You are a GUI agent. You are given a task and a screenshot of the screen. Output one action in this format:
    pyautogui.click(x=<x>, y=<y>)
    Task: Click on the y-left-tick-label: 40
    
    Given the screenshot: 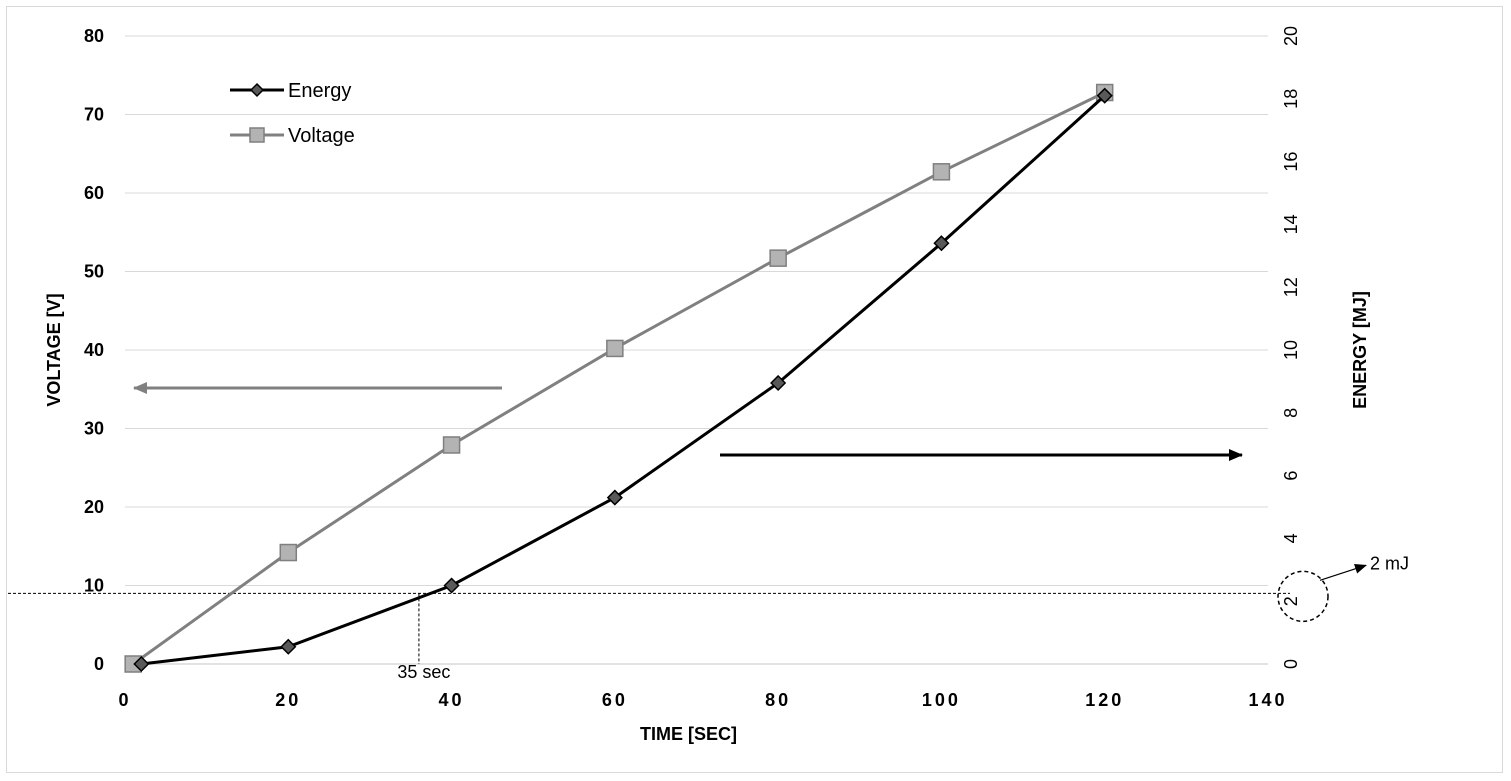 What is the action you would take?
    pyautogui.click(x=94, y=350)
    